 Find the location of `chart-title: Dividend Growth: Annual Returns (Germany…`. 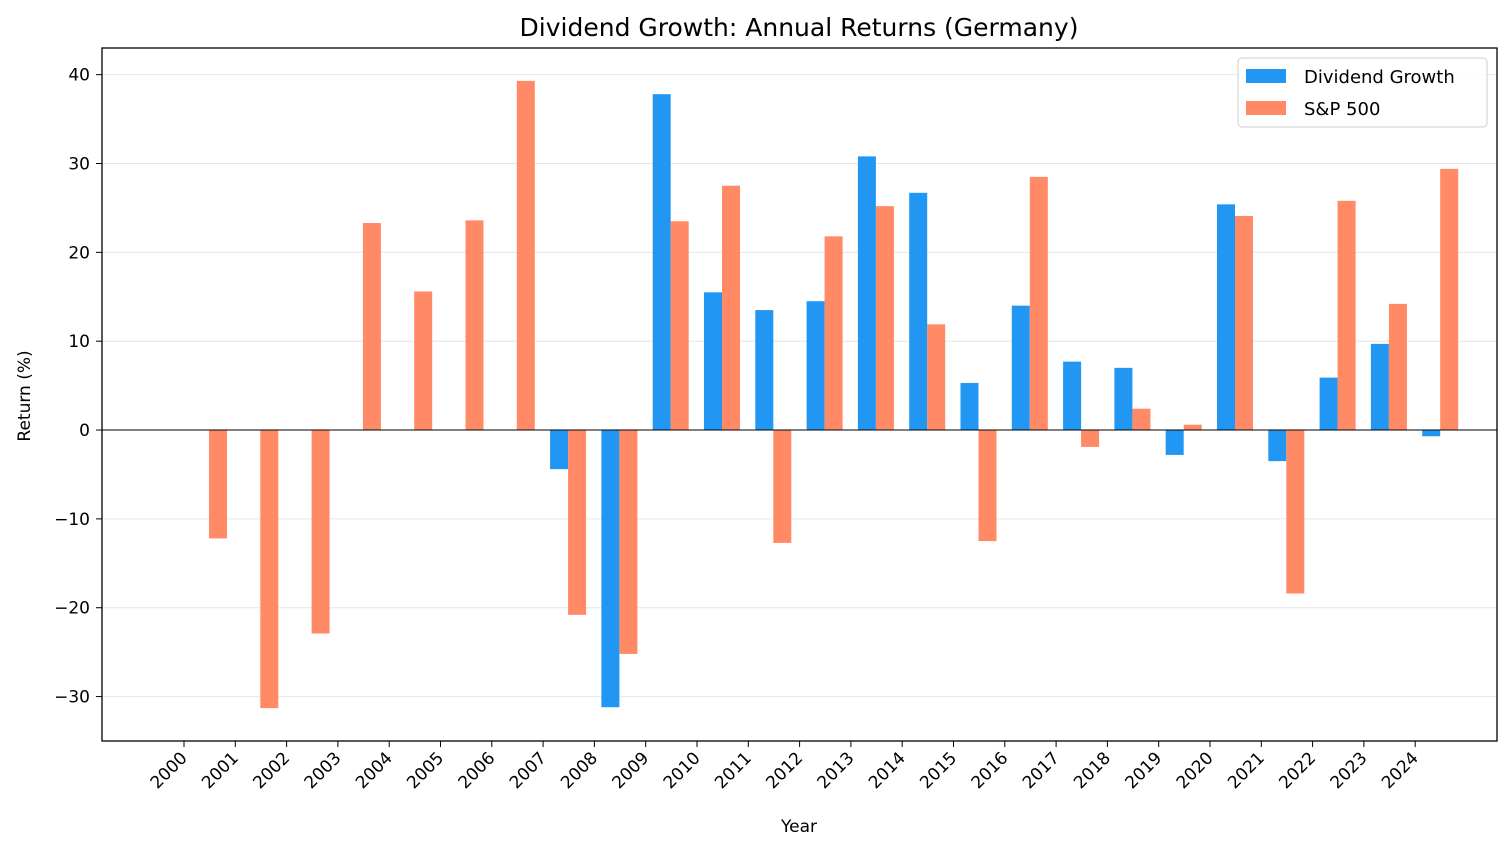

chart-title: Dividend Growth: Annual Returns (Germany… is located at coordinates (799, 27).